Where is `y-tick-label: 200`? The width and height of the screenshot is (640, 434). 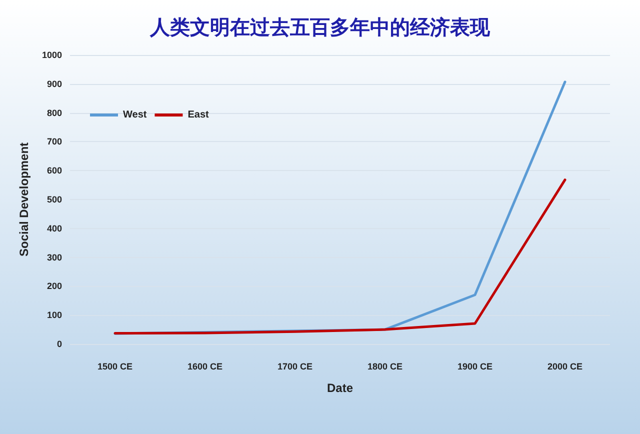 y-tick-label: 200 is located at coordinates (54, 286).